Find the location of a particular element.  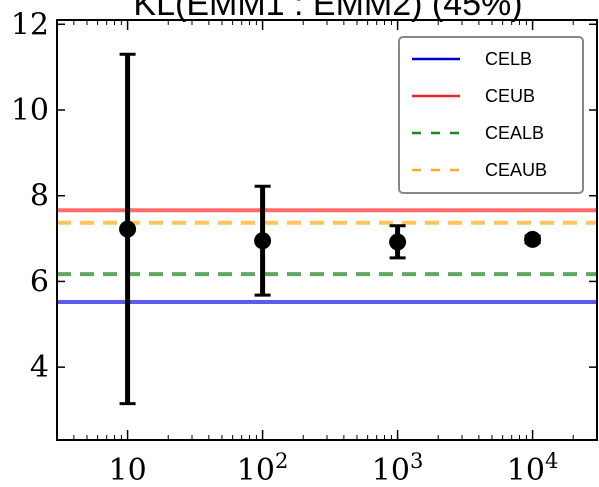

legend-label: CELB is located at coordinates (508, 59).